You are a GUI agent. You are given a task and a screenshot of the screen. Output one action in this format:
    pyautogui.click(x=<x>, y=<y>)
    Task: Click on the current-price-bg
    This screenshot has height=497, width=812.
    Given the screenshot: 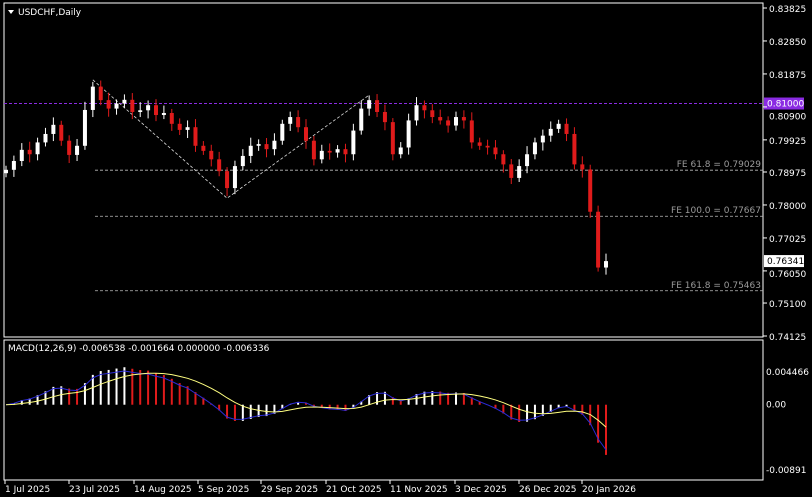 What is the action you would take?
    pyautogui.click(x=784, y=261)
    